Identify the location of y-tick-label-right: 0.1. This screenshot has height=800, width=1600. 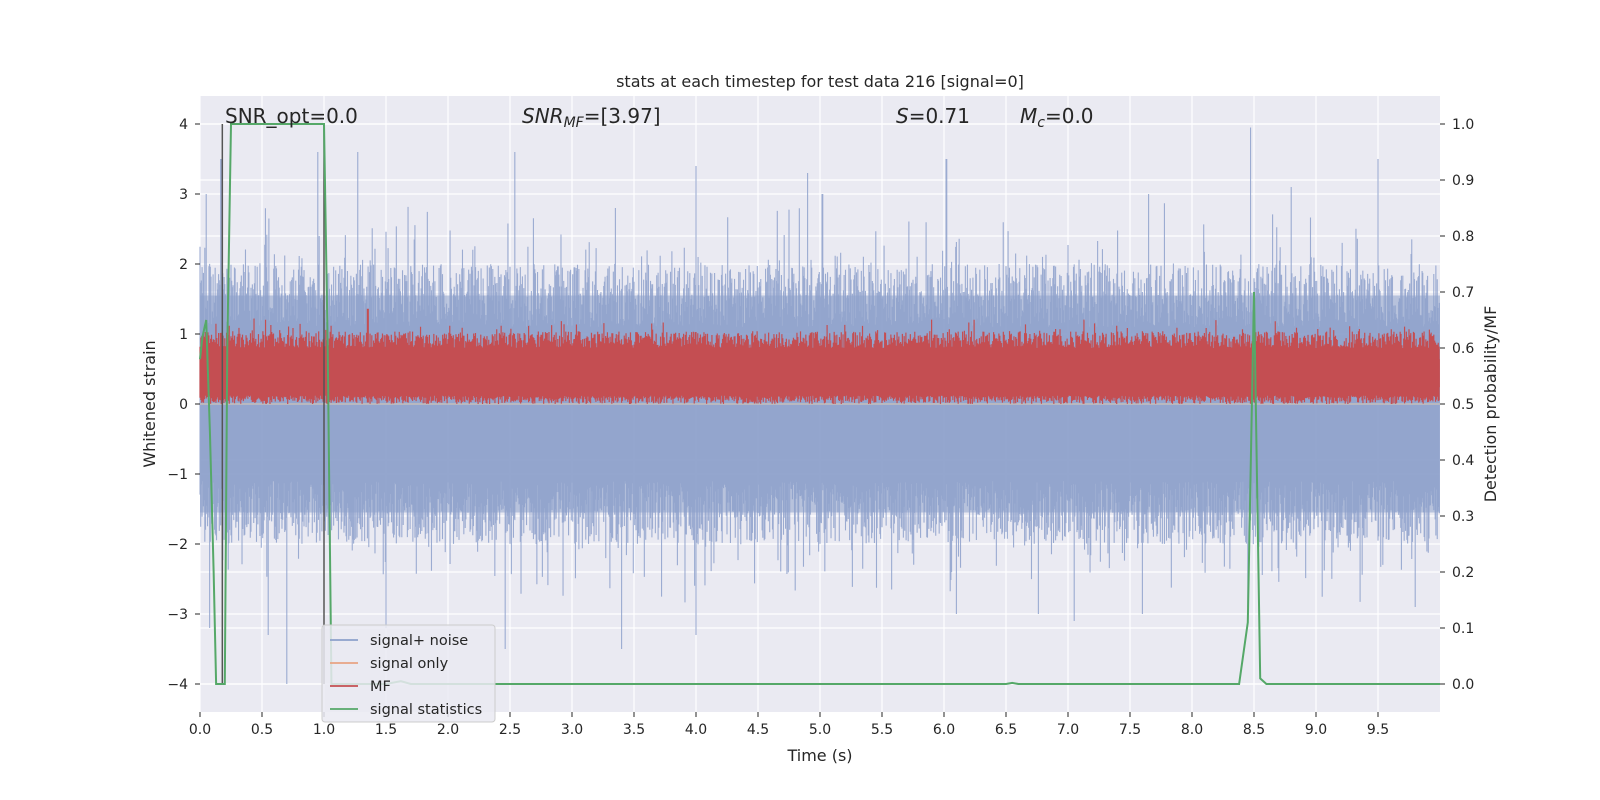
(1463, 629).